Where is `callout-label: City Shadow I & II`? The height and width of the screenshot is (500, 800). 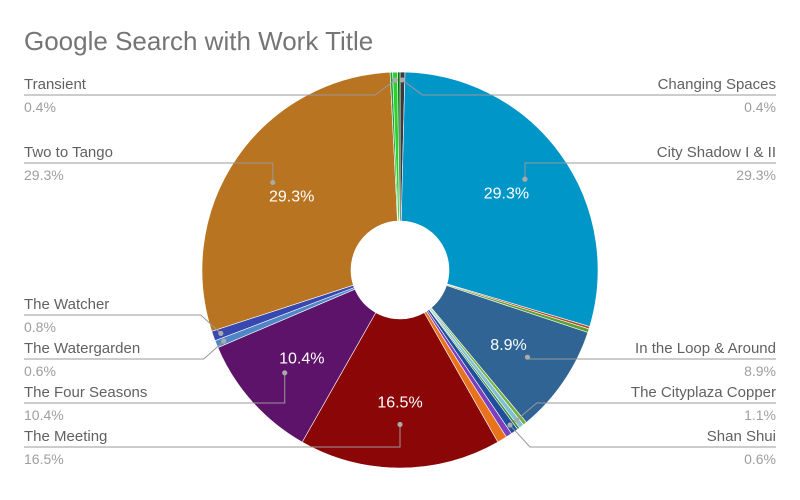
callout-label: City Shadow I & II is located at coordinates (716, 152).